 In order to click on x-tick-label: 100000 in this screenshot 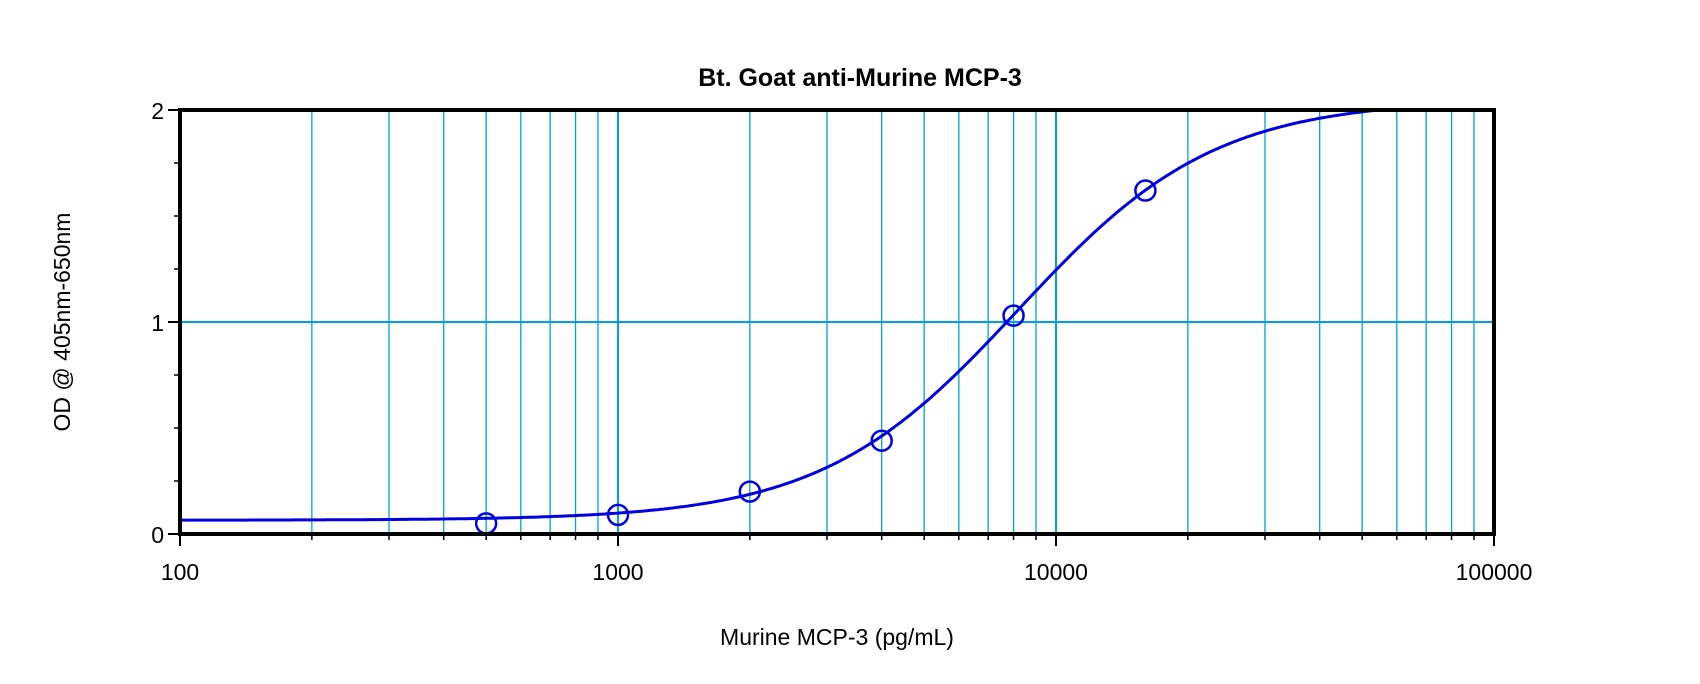, I will do `click(1494, 572)`.